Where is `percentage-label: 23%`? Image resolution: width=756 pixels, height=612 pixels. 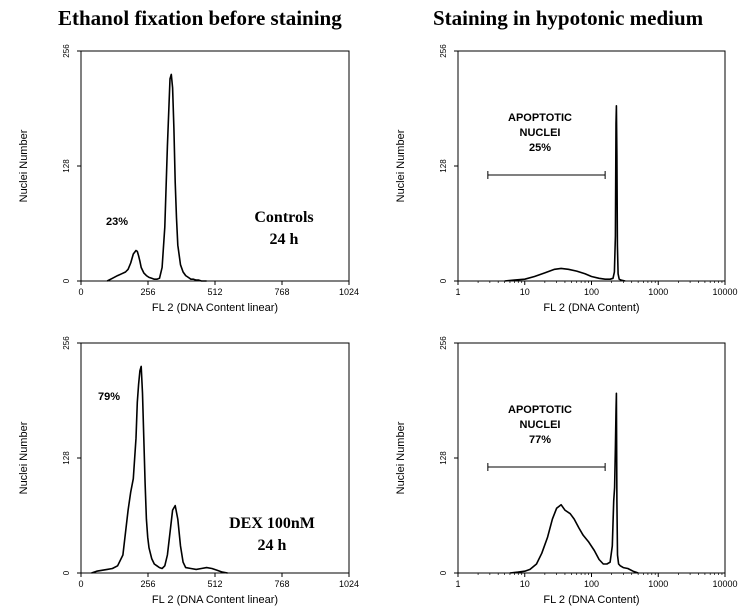 percentage-label: 23% is located at coordinates (117, 222).